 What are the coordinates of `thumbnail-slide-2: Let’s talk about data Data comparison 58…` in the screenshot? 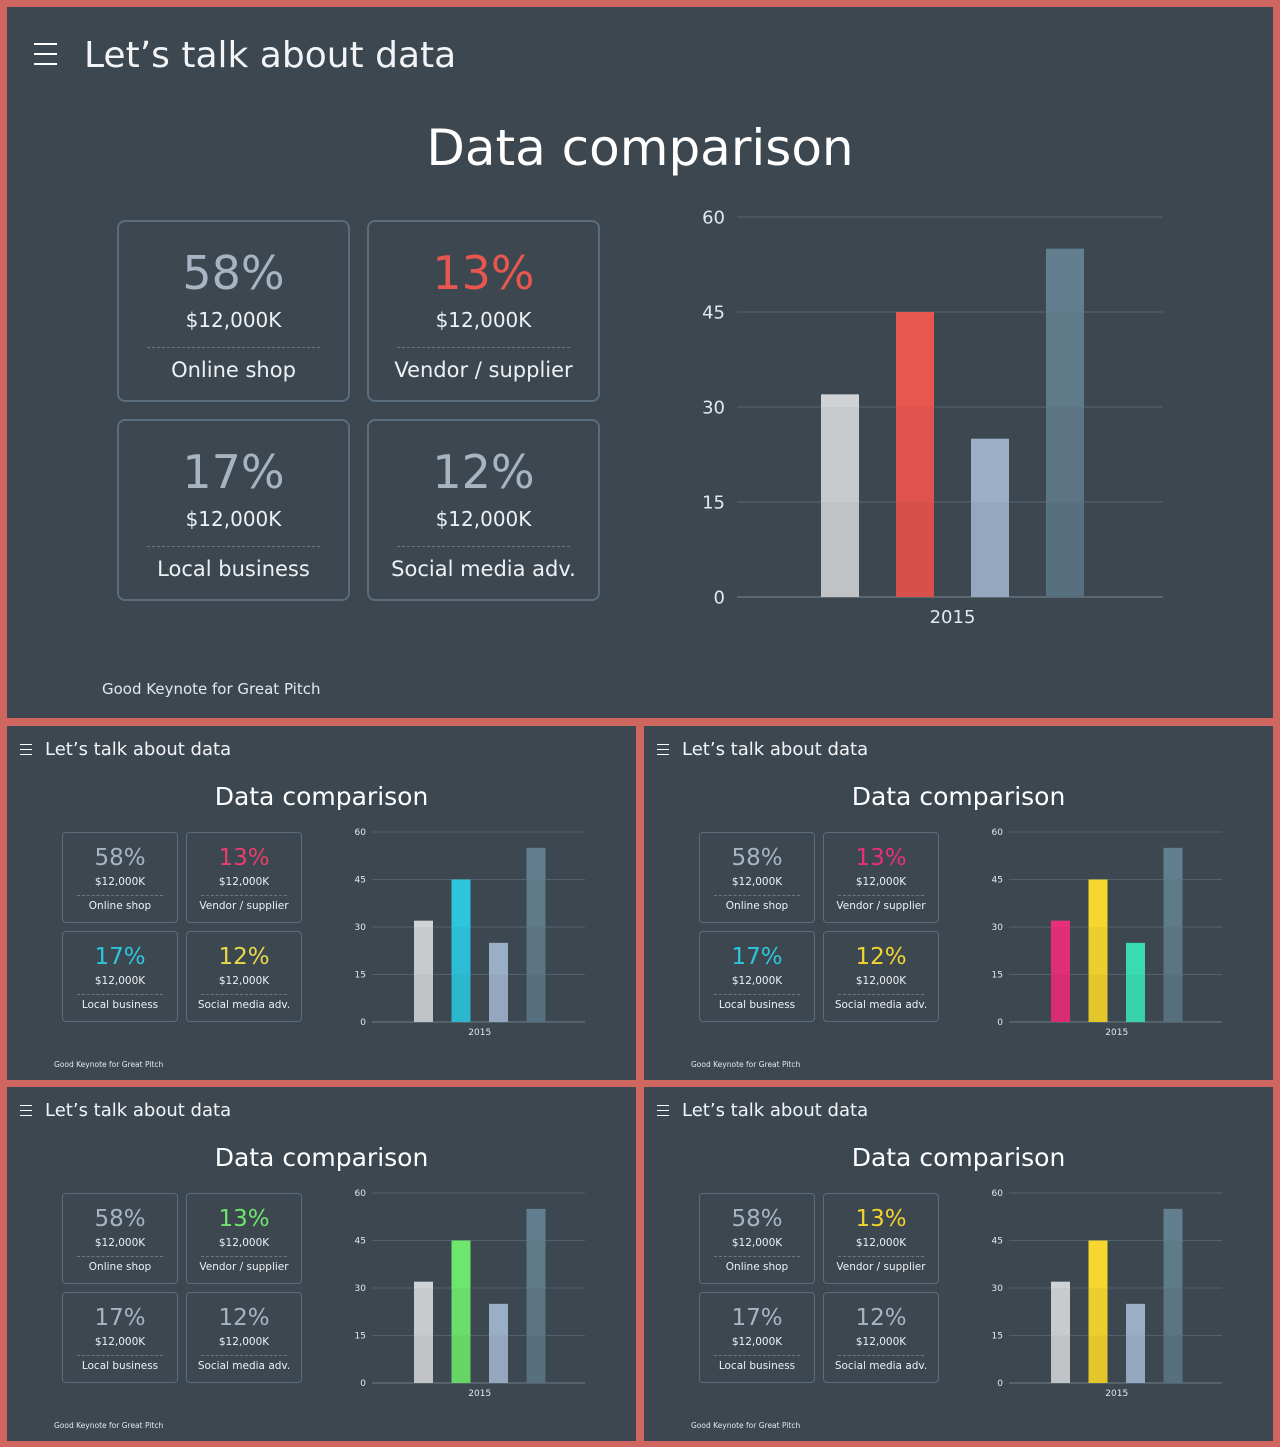 It's located at (958, 903).